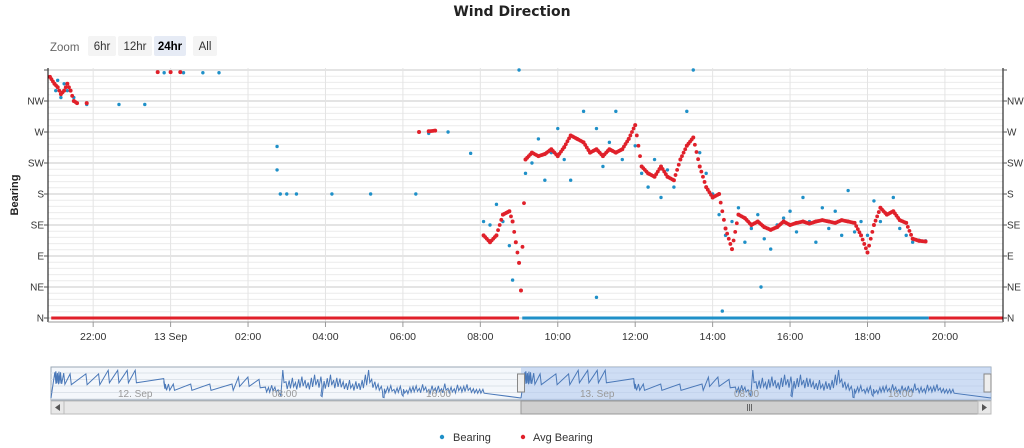 This screenshot has height=448, width=1024. Describe the element at coordinates (37, 288) in the screenshot. I see `y-tick-label-left: NE` at that location.